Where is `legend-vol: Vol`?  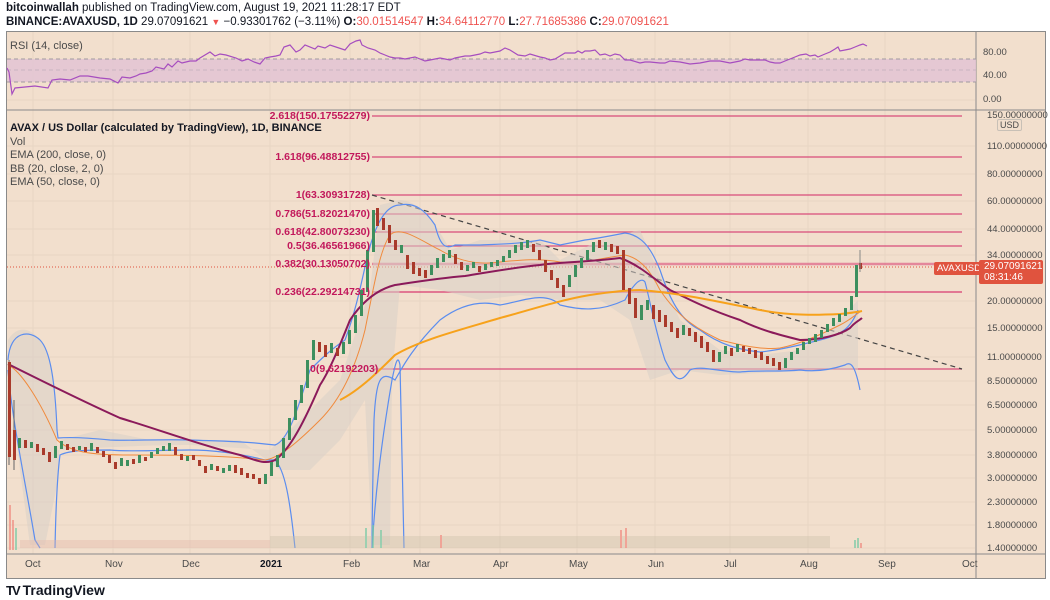
legend-vol: Vol is located at coordinates (18, 141).